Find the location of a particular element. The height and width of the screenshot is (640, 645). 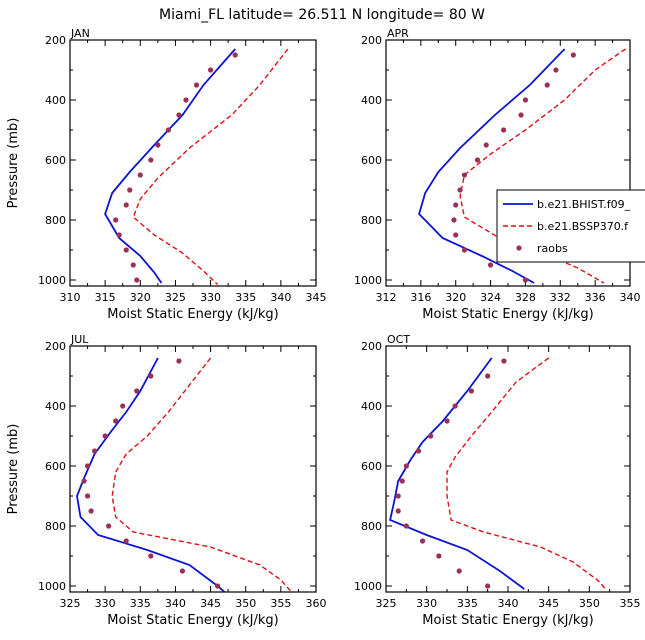

legend-raobs-marker is located at coordinates (519, 248).